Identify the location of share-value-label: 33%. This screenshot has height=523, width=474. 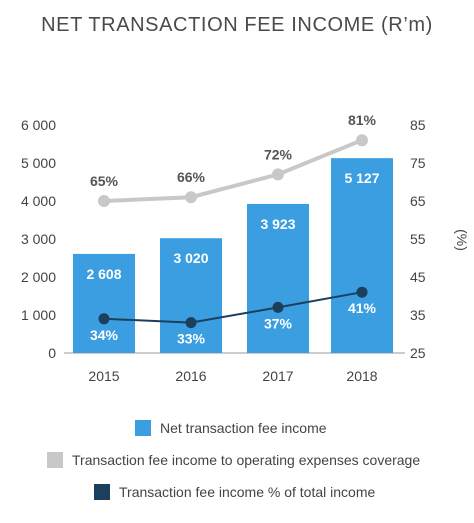
(191, 339).